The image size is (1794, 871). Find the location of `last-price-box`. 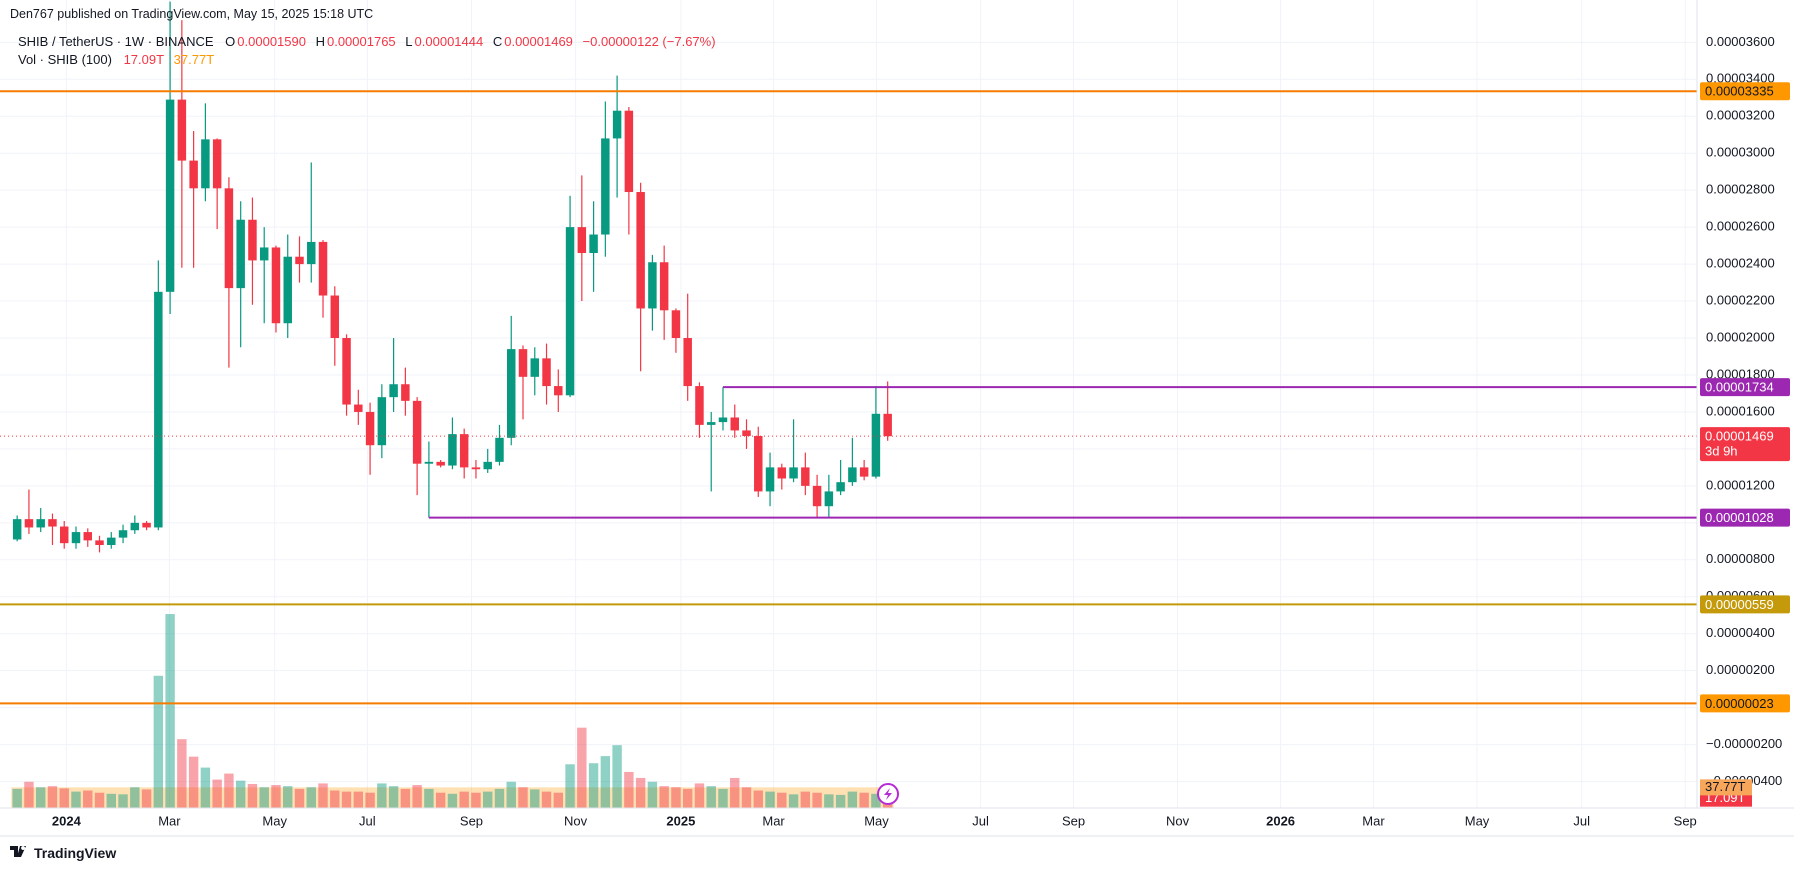

last-price-box is located at coordinates (1745, 444).